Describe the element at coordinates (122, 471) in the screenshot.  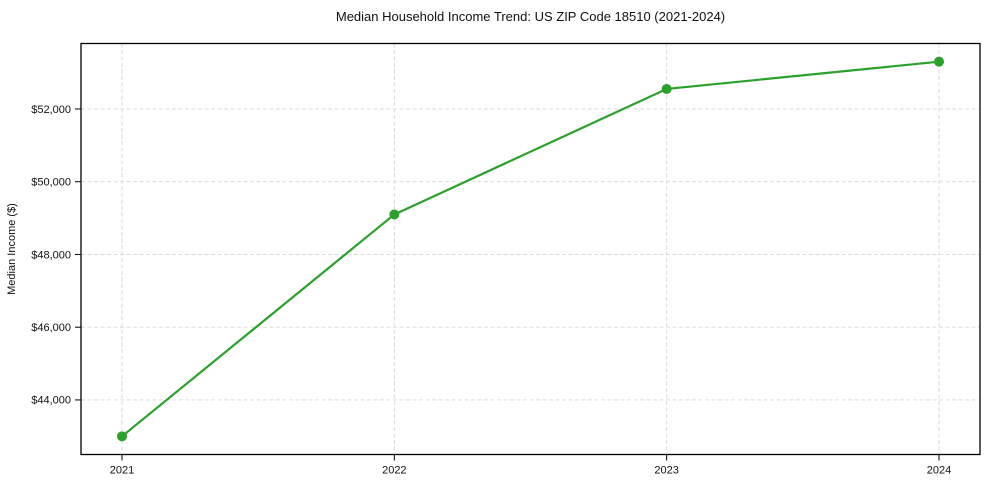
I see `x-tick-label: 2021` at that location.